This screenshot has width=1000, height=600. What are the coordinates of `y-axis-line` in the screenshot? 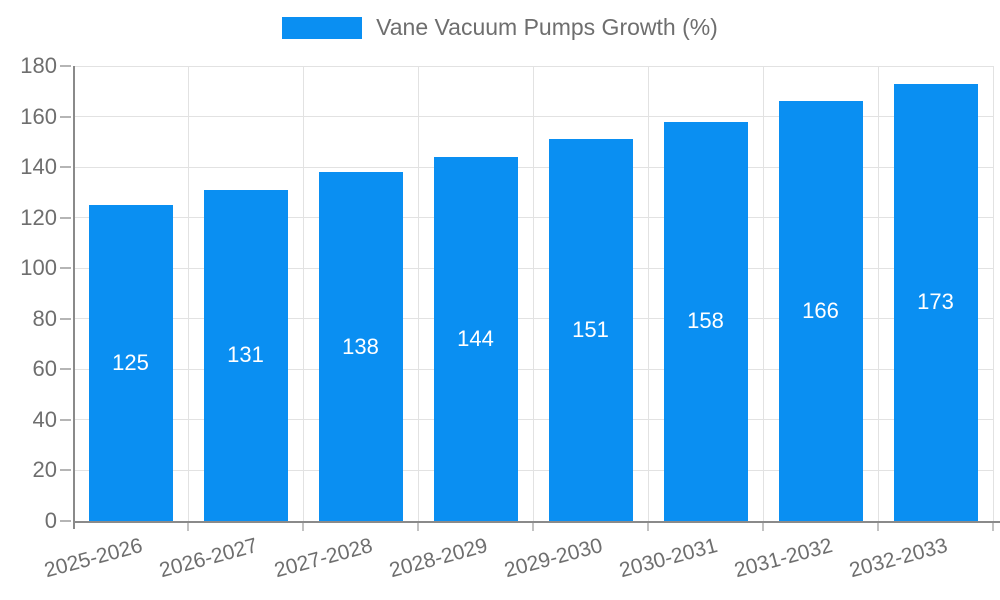 It's located at (74, 297).